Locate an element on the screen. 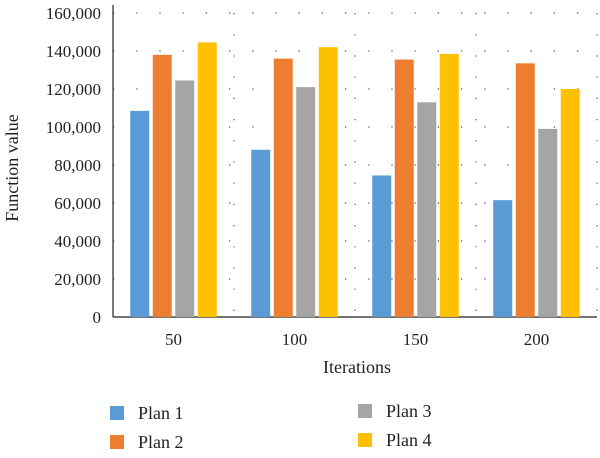 This screenshot has width=600, height=458. y-tick-label: 100,000 is located at coordinates (73, 127).